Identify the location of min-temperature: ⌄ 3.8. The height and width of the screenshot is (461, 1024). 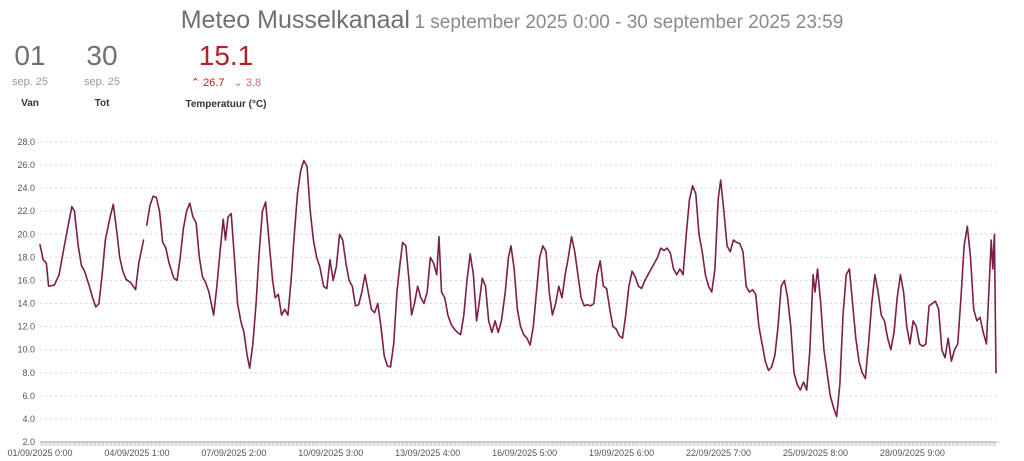
(248, 83).